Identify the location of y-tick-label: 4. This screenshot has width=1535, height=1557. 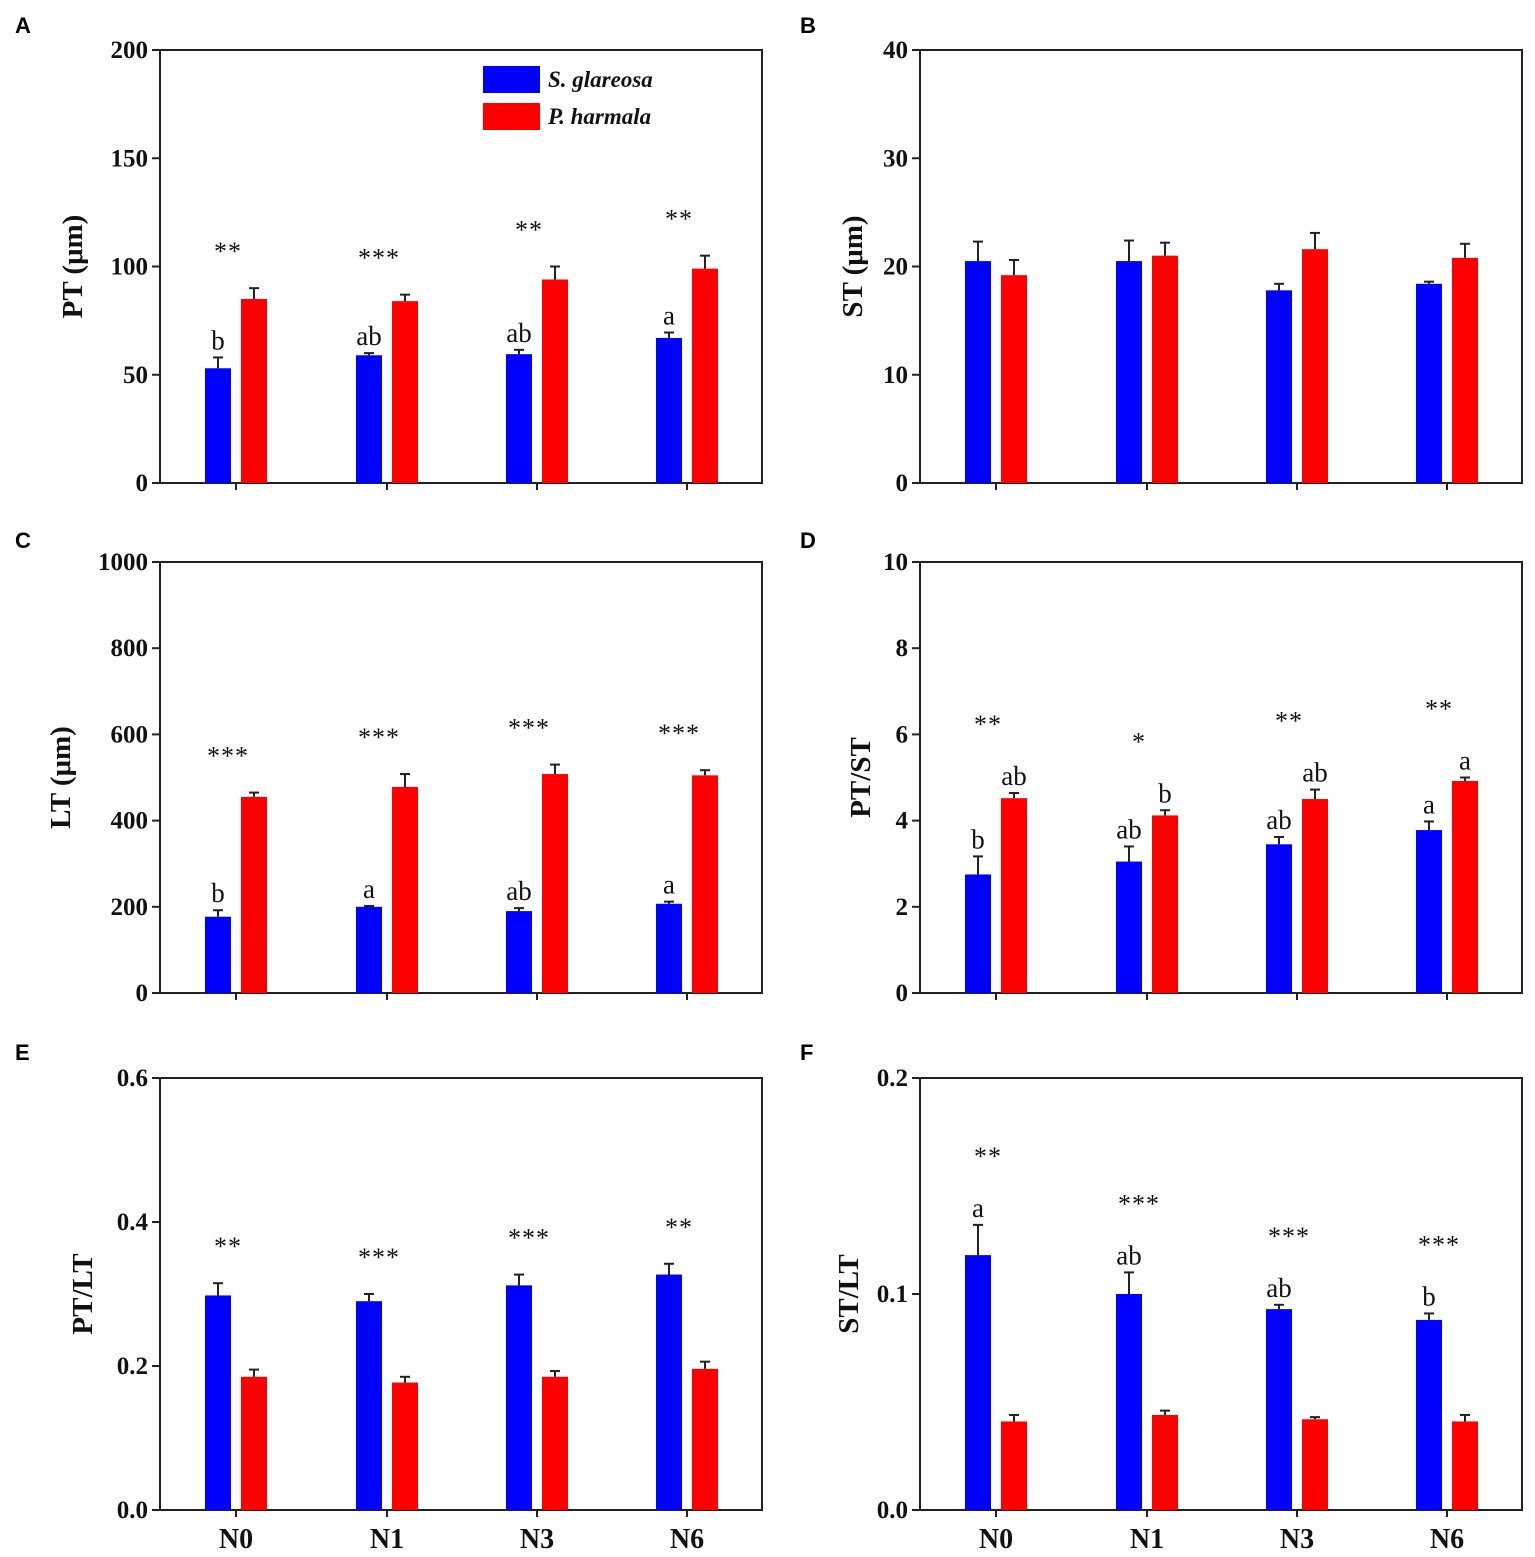
(902, 821).